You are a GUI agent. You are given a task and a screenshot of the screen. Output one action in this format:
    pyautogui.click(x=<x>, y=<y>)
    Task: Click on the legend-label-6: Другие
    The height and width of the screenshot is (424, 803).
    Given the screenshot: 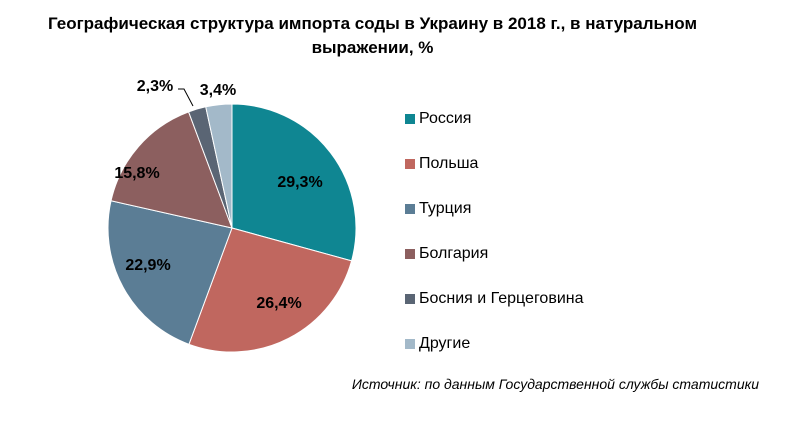 What is the action you would take?
    pyautogui.click(x=445, y=343)
    